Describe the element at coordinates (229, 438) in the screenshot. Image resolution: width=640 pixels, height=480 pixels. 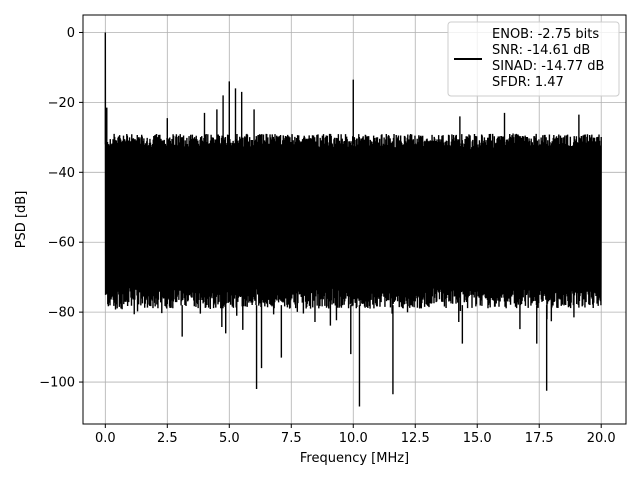
I see `x-tick-label: 5.0` at that location.